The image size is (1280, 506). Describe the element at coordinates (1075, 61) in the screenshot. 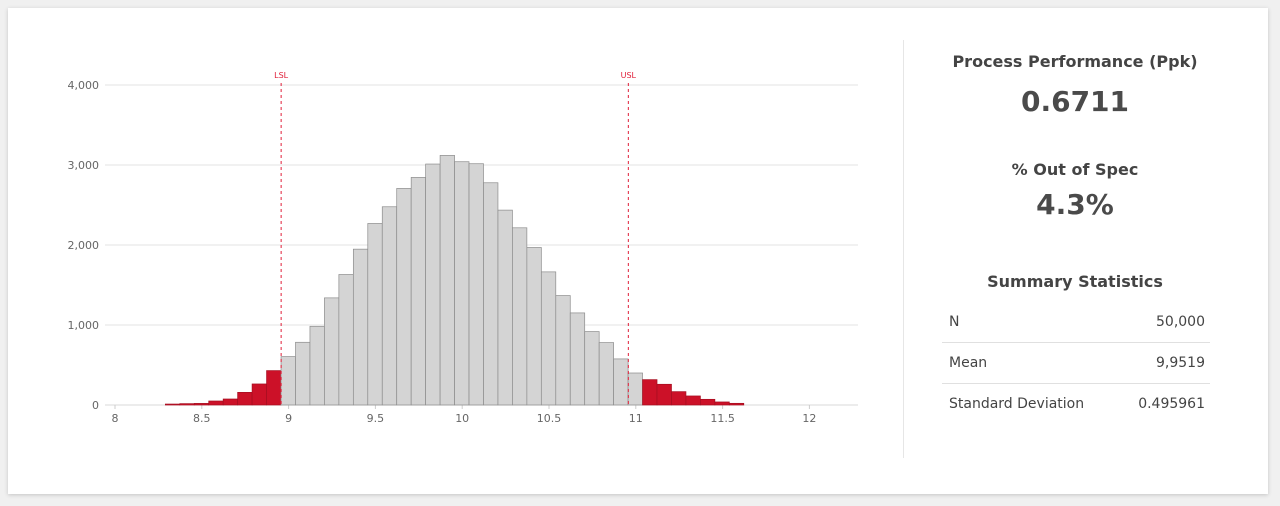

I see `ppk-title: Process Performance (Ppk)` at that location.